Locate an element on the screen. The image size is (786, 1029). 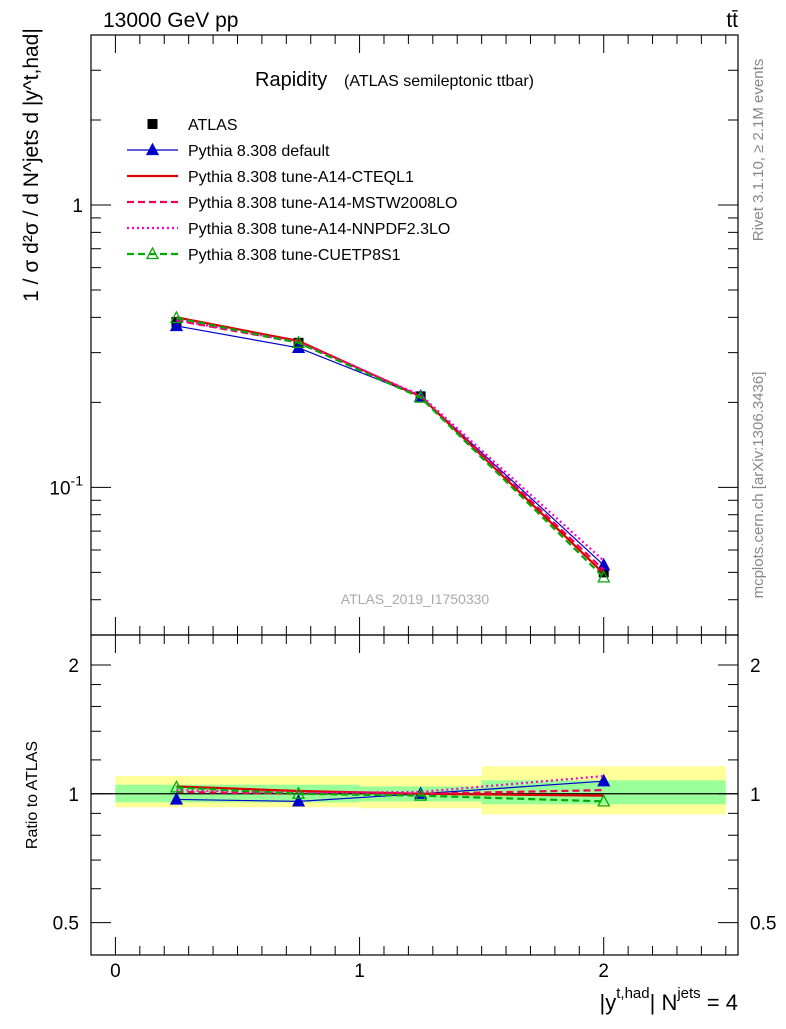
x-axis-label: |yt,had| Njets = 4 is located at coordinates (669, 1000).